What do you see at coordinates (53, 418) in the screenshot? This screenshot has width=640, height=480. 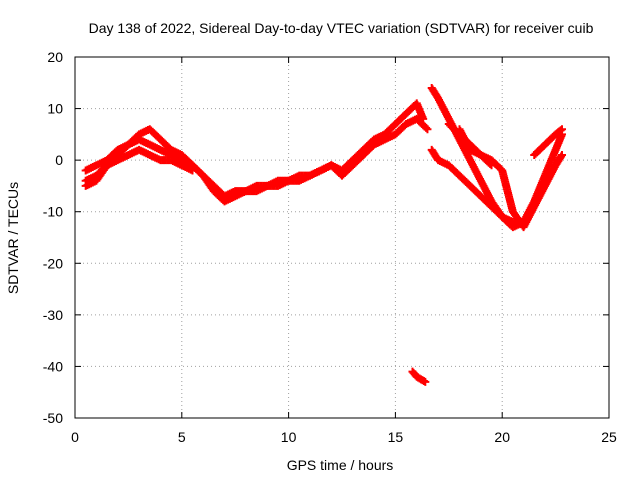 I see `y-tick-label: -50` at bounding box center [53, 418].